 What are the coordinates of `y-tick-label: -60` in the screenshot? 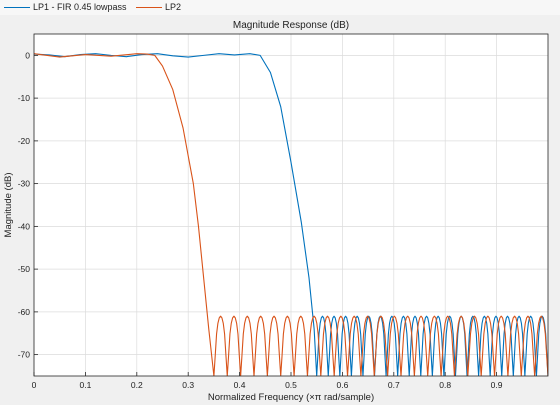 It's located at (24, 312).